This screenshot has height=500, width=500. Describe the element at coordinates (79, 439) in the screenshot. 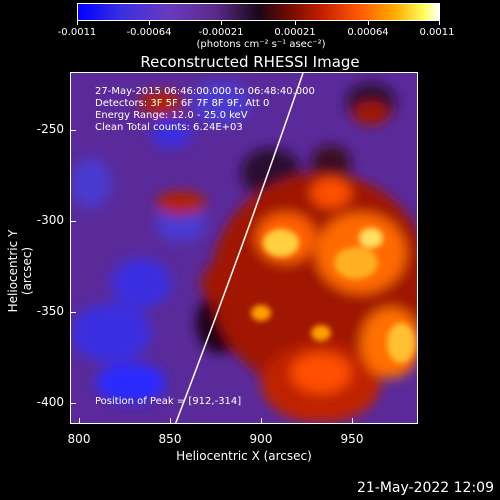

I see `x-tick-label: 800` at that location.